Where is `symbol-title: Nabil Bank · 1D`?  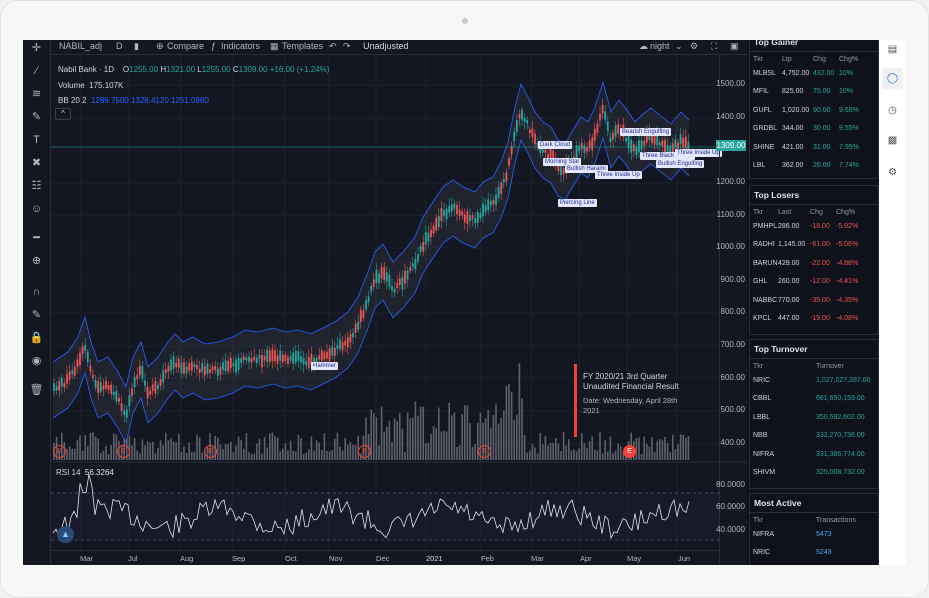
symbol-title: Nabil Bank · 1D is located at coordinates (86, 69).